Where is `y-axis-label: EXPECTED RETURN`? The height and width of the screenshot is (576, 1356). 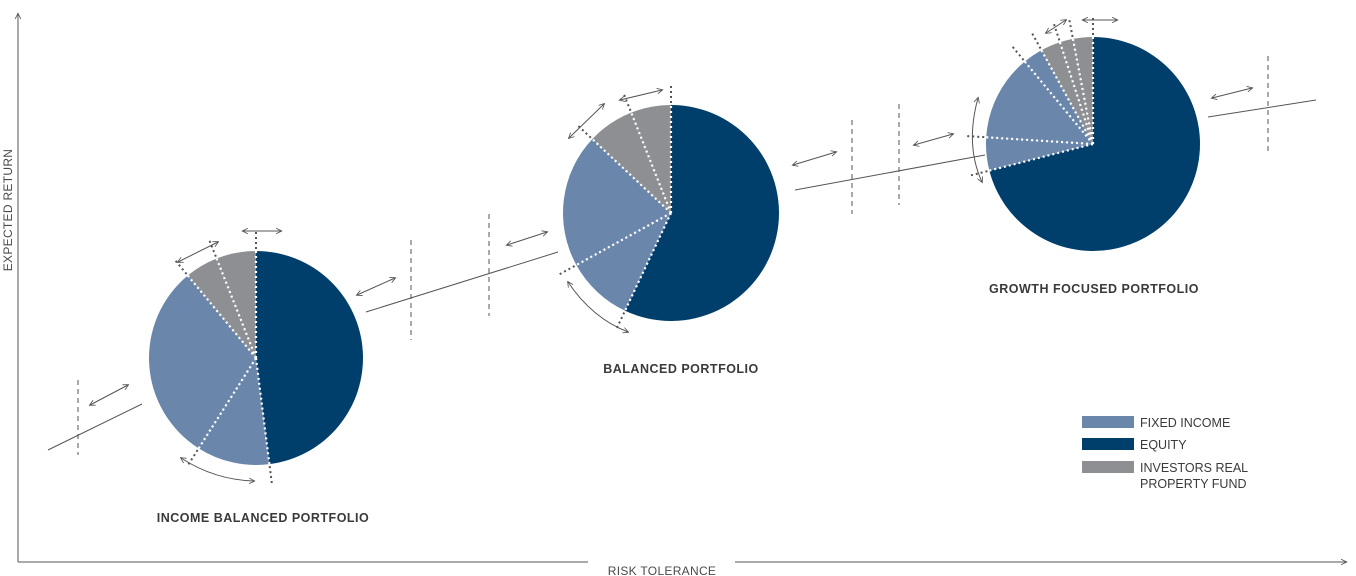
y-axis-label: EXPECTED RETURN is located at coordinates (8, 210).